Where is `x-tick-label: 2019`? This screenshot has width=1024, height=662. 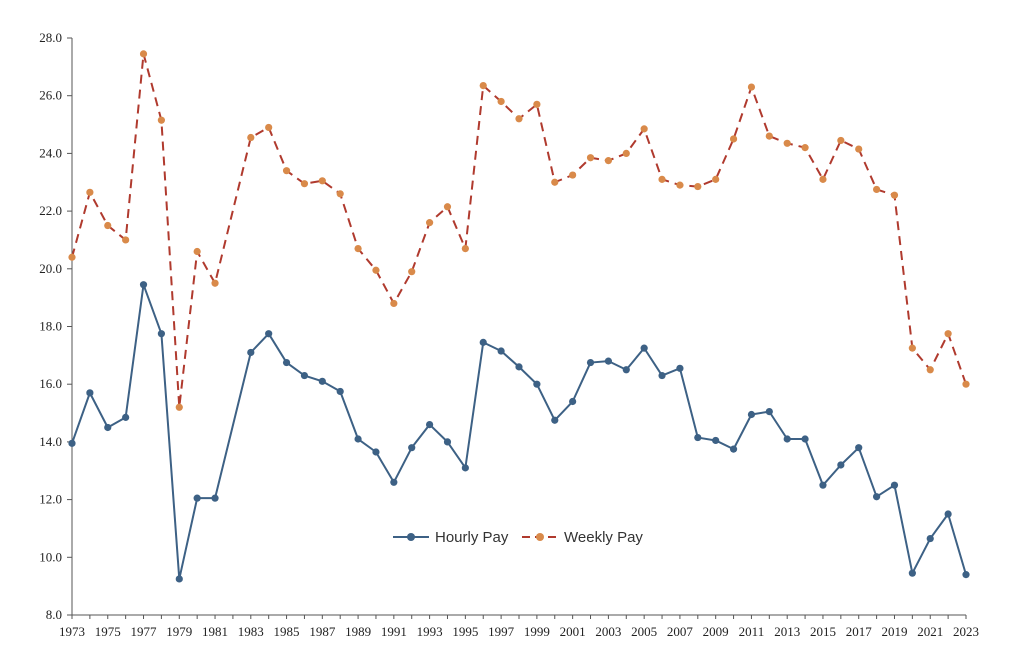
x-tick-label: 2019 is located at coordinates (894, 631).